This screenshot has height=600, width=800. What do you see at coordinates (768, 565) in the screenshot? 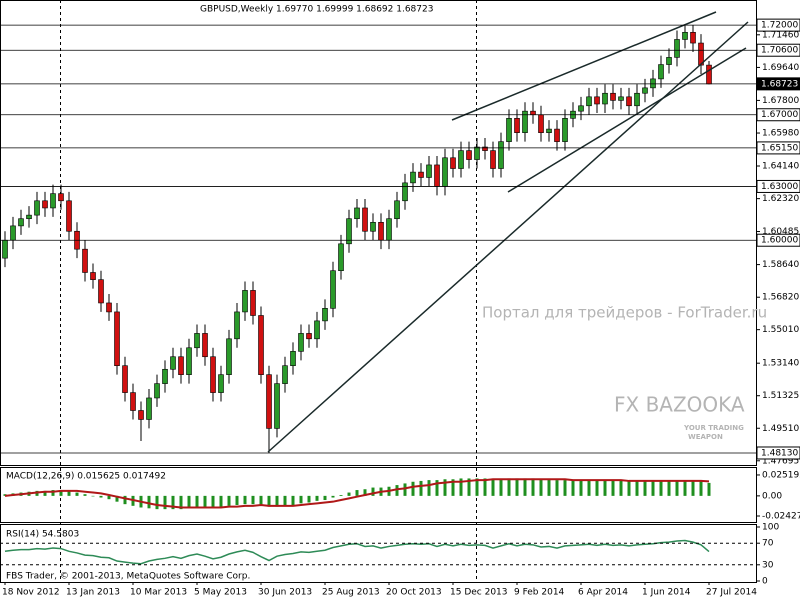
I see `y-tick-label: 30` at bounding box center [768, 565].